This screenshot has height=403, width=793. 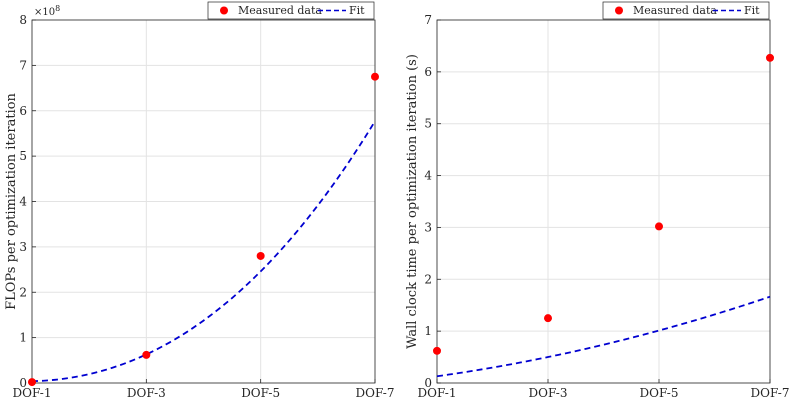 What do you see at coordinates (23, 20) in the screenshot?
I see `y-tick-label: 8` at bounding box center [23, 20].